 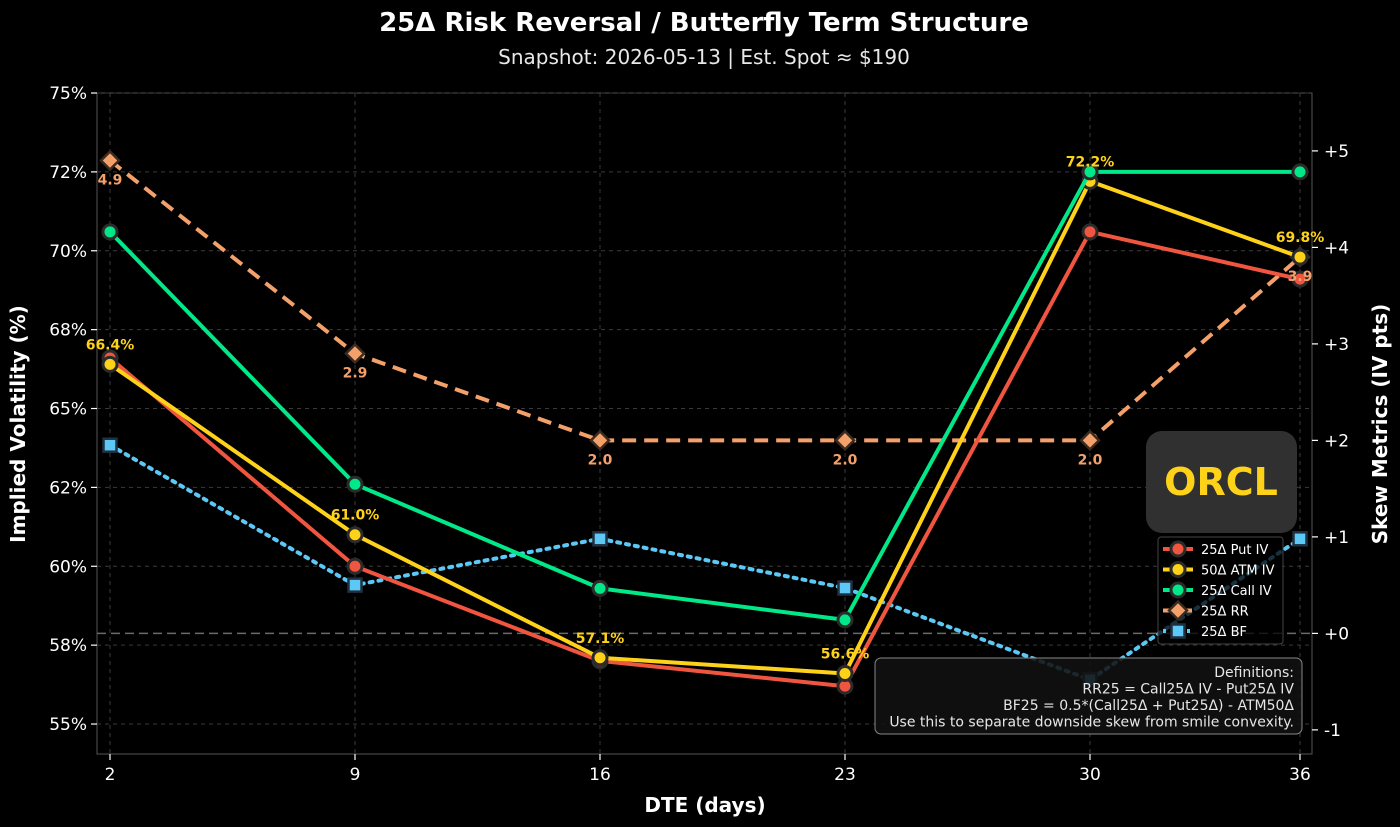 What do you see at coordinates (1254, 673) in the screenshot?
I see `definitions-line-0: Definitions:` at bounding box center [1254, 673].